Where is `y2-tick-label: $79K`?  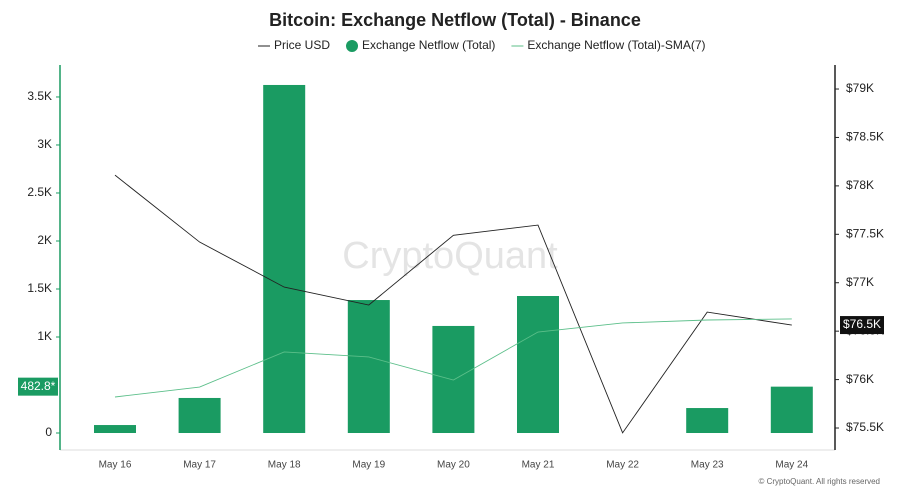 y2-tick-label: $79K is located at coordinates (860, 88).